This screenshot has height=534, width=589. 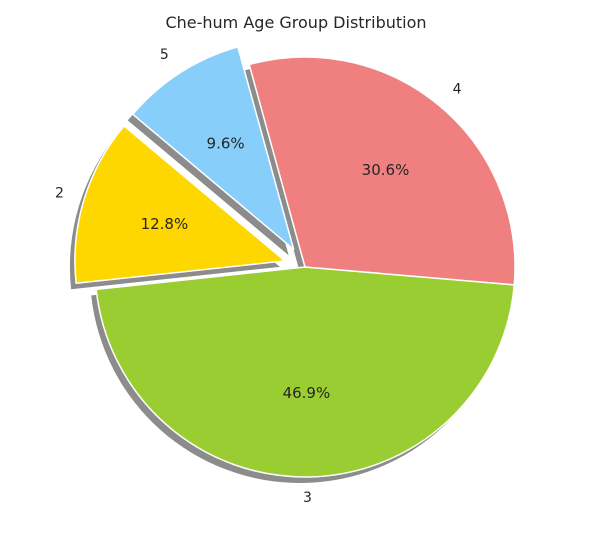 I want to click on category-label-5: 5, so click(x=164, y=55).